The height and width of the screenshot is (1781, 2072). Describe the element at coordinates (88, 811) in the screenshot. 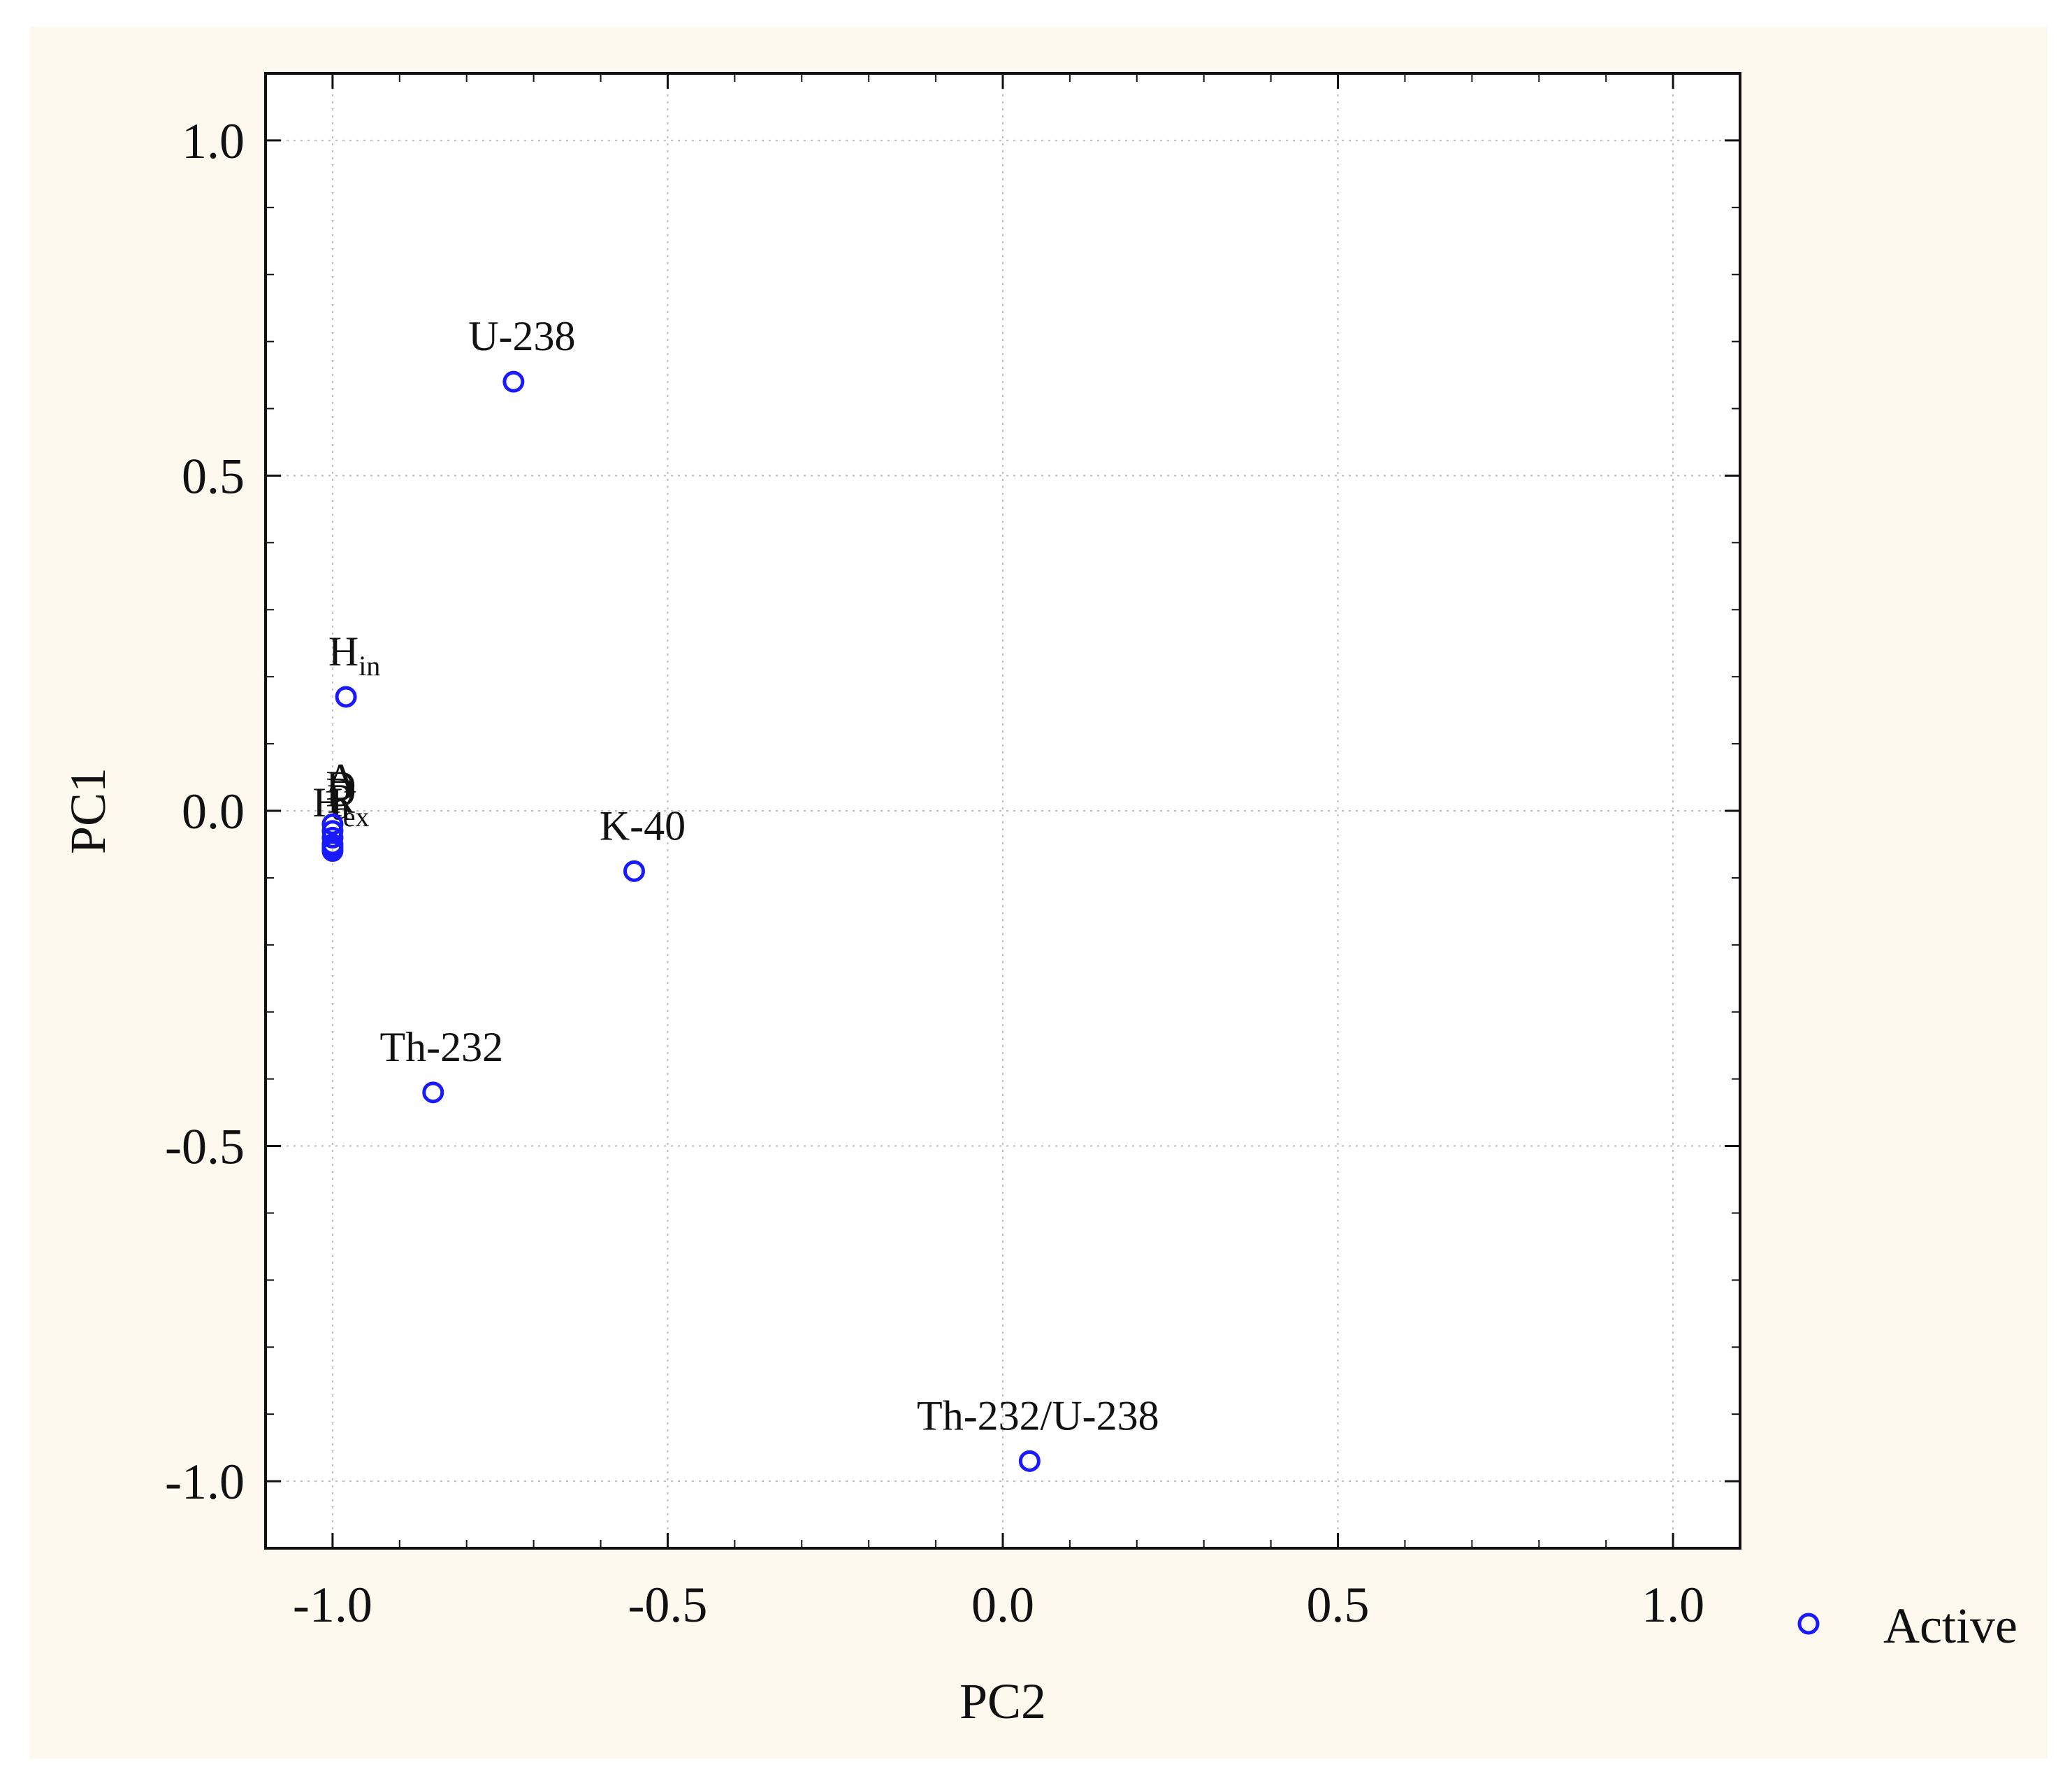

I see `y-axis-label: PC1` at that location.